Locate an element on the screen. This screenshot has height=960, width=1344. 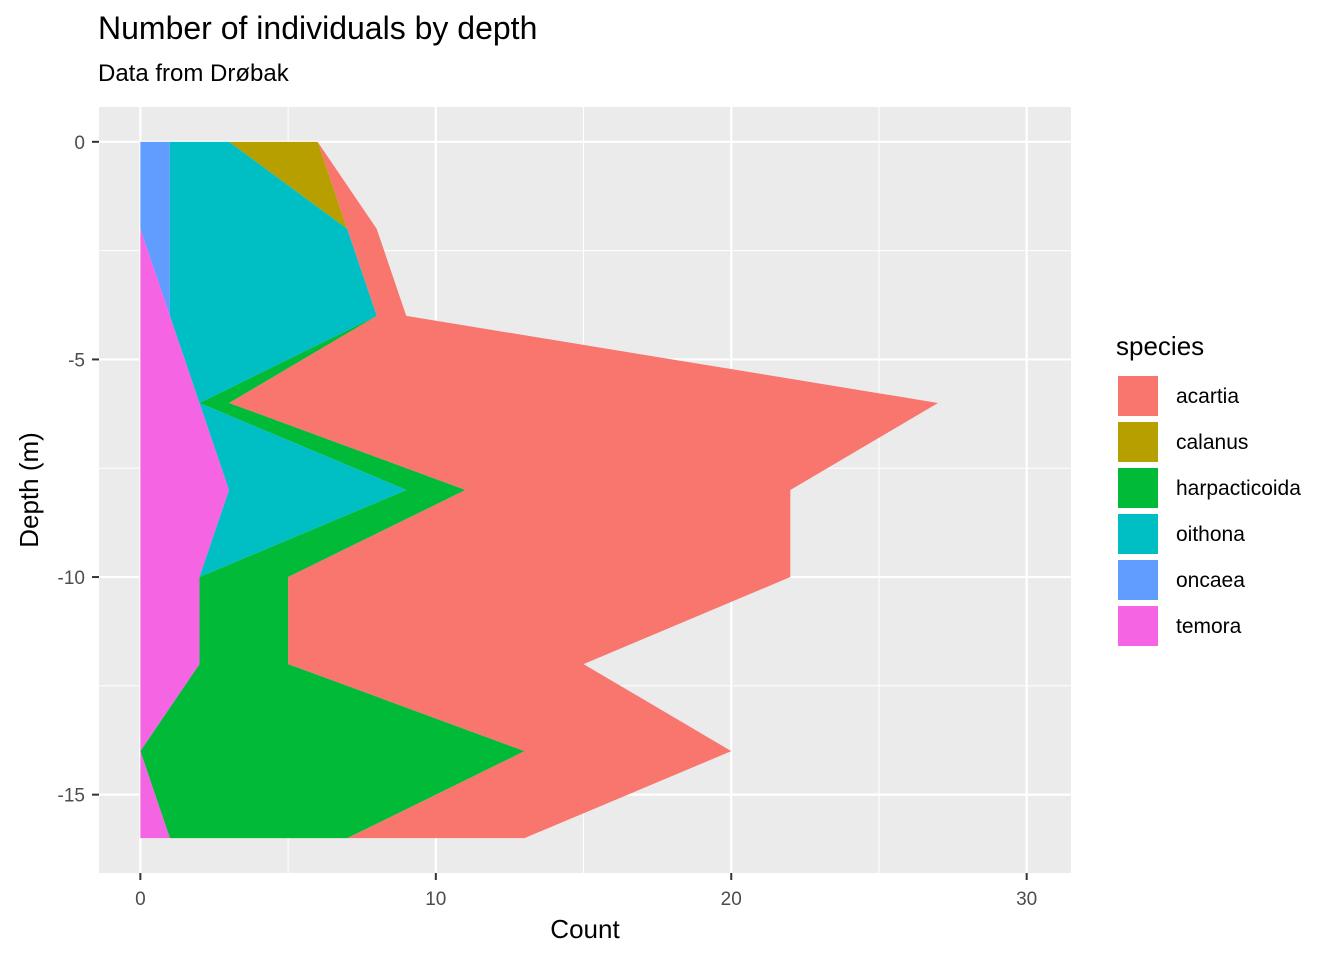
legend-key-oithona is located at coordinates (1138, 534).